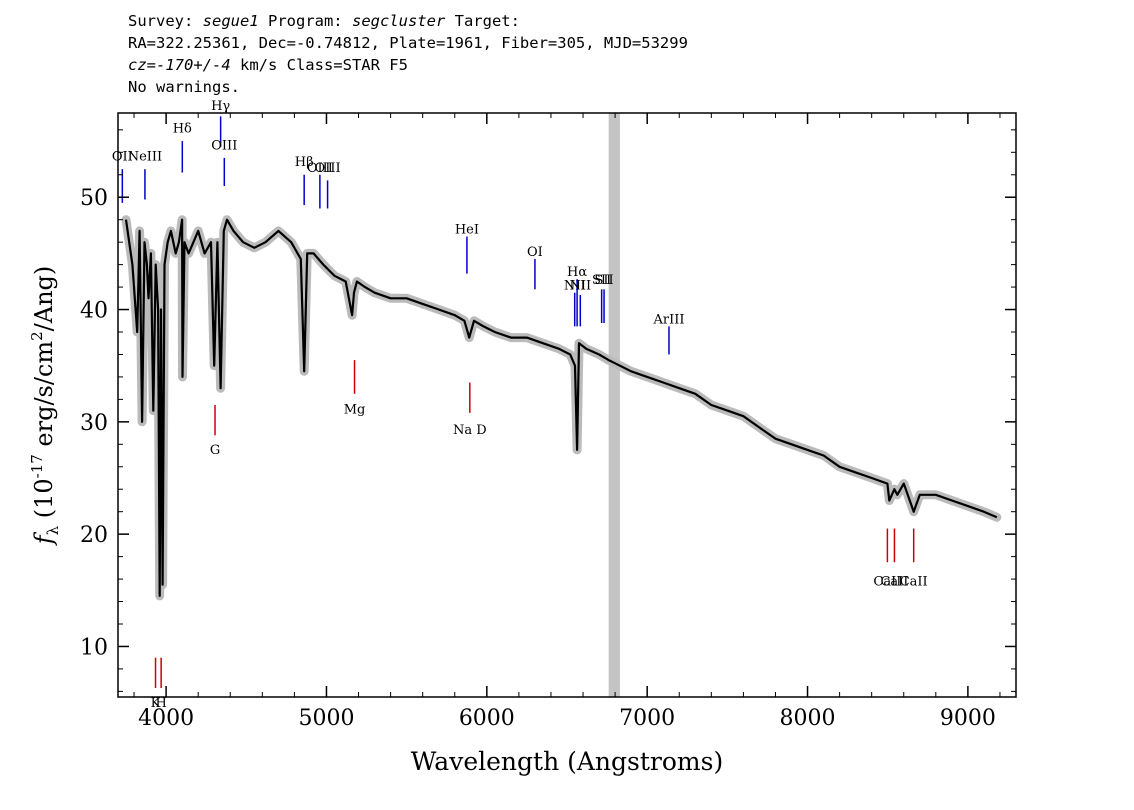 This screenshot has width=1134, height=810. What do you see at coordinates (220, 106) in the screenshot?
I see `line-label: Hγ` at bounding box center [220, 106].